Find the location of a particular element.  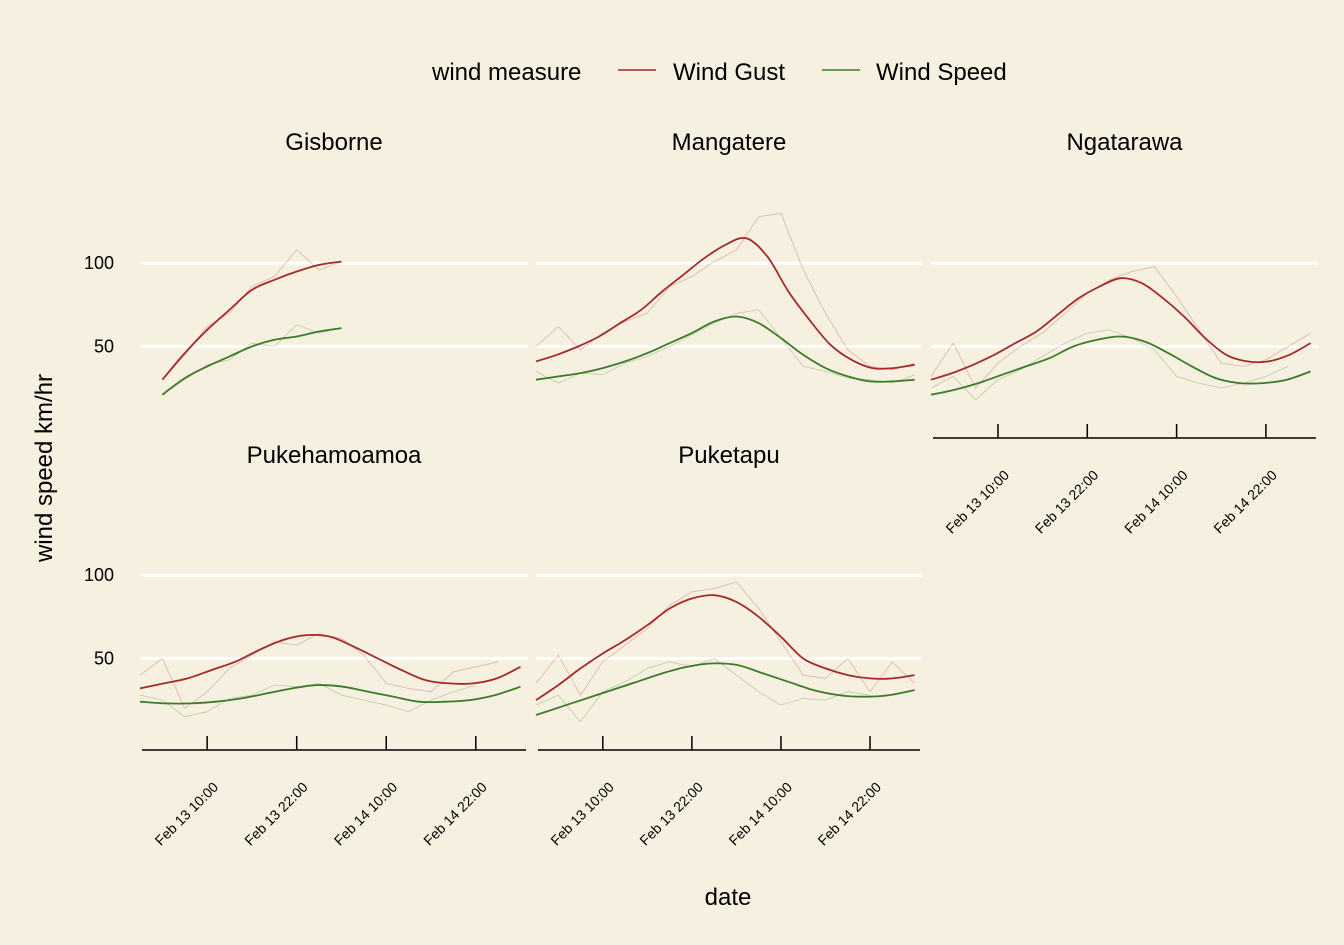

legend-title: wind measure is located at coordinates (506, 72).